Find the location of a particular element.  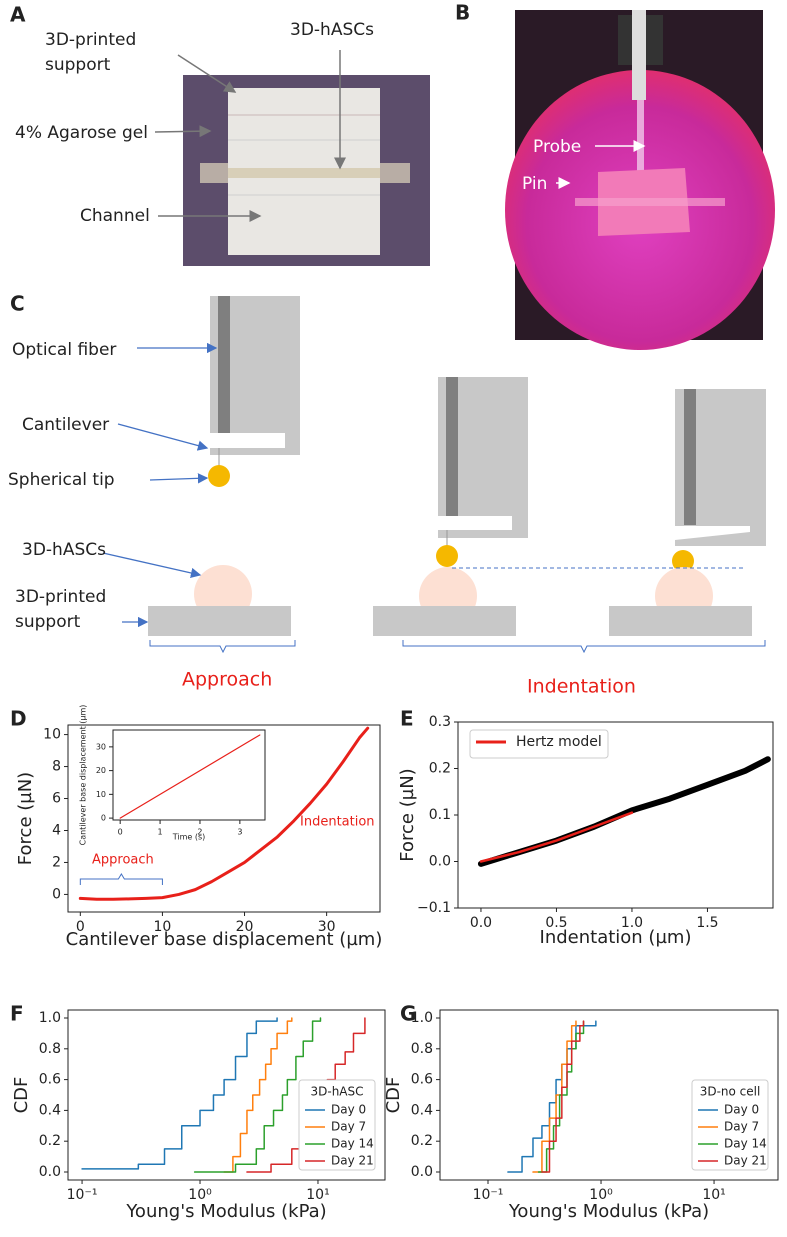

label: Approach is located at coordinates (227, 680).